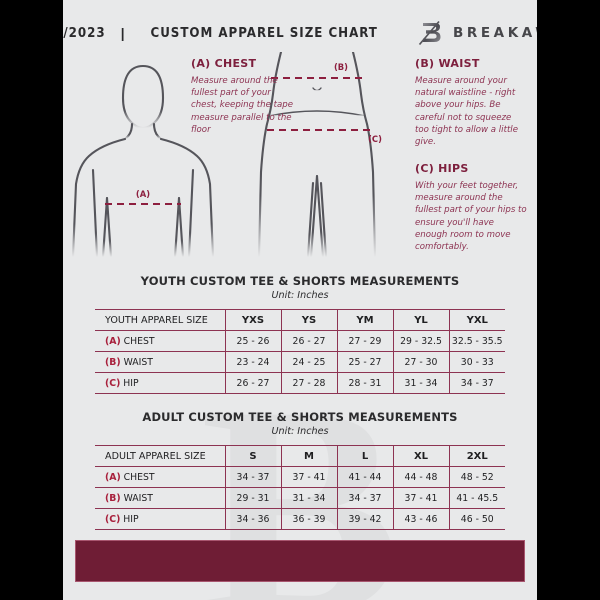  What do you see at coordinates (253, 477) in the screenshot?
I see `adult-cell-0-0: 34 - 37` at bounding box center [253, 477].